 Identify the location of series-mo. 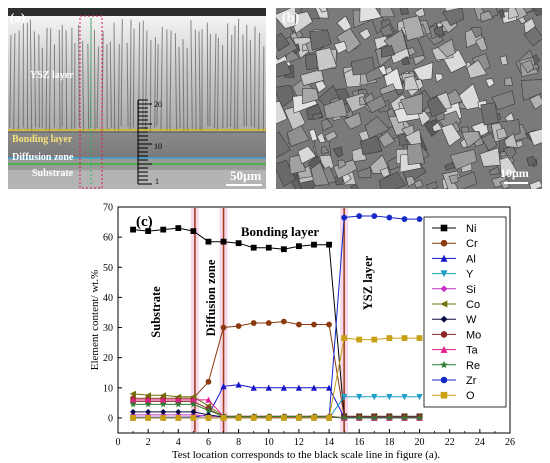
(276, 409).